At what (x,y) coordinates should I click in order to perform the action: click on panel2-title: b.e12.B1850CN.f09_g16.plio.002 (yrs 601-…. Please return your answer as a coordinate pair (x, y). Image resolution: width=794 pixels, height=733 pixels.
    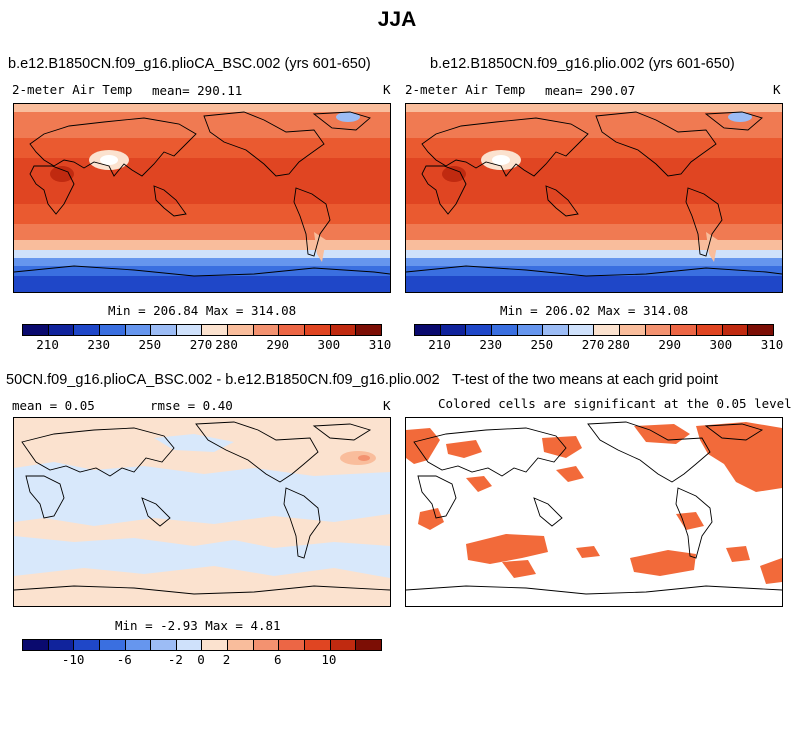
    Looking at the image, I should click on (582, 64).